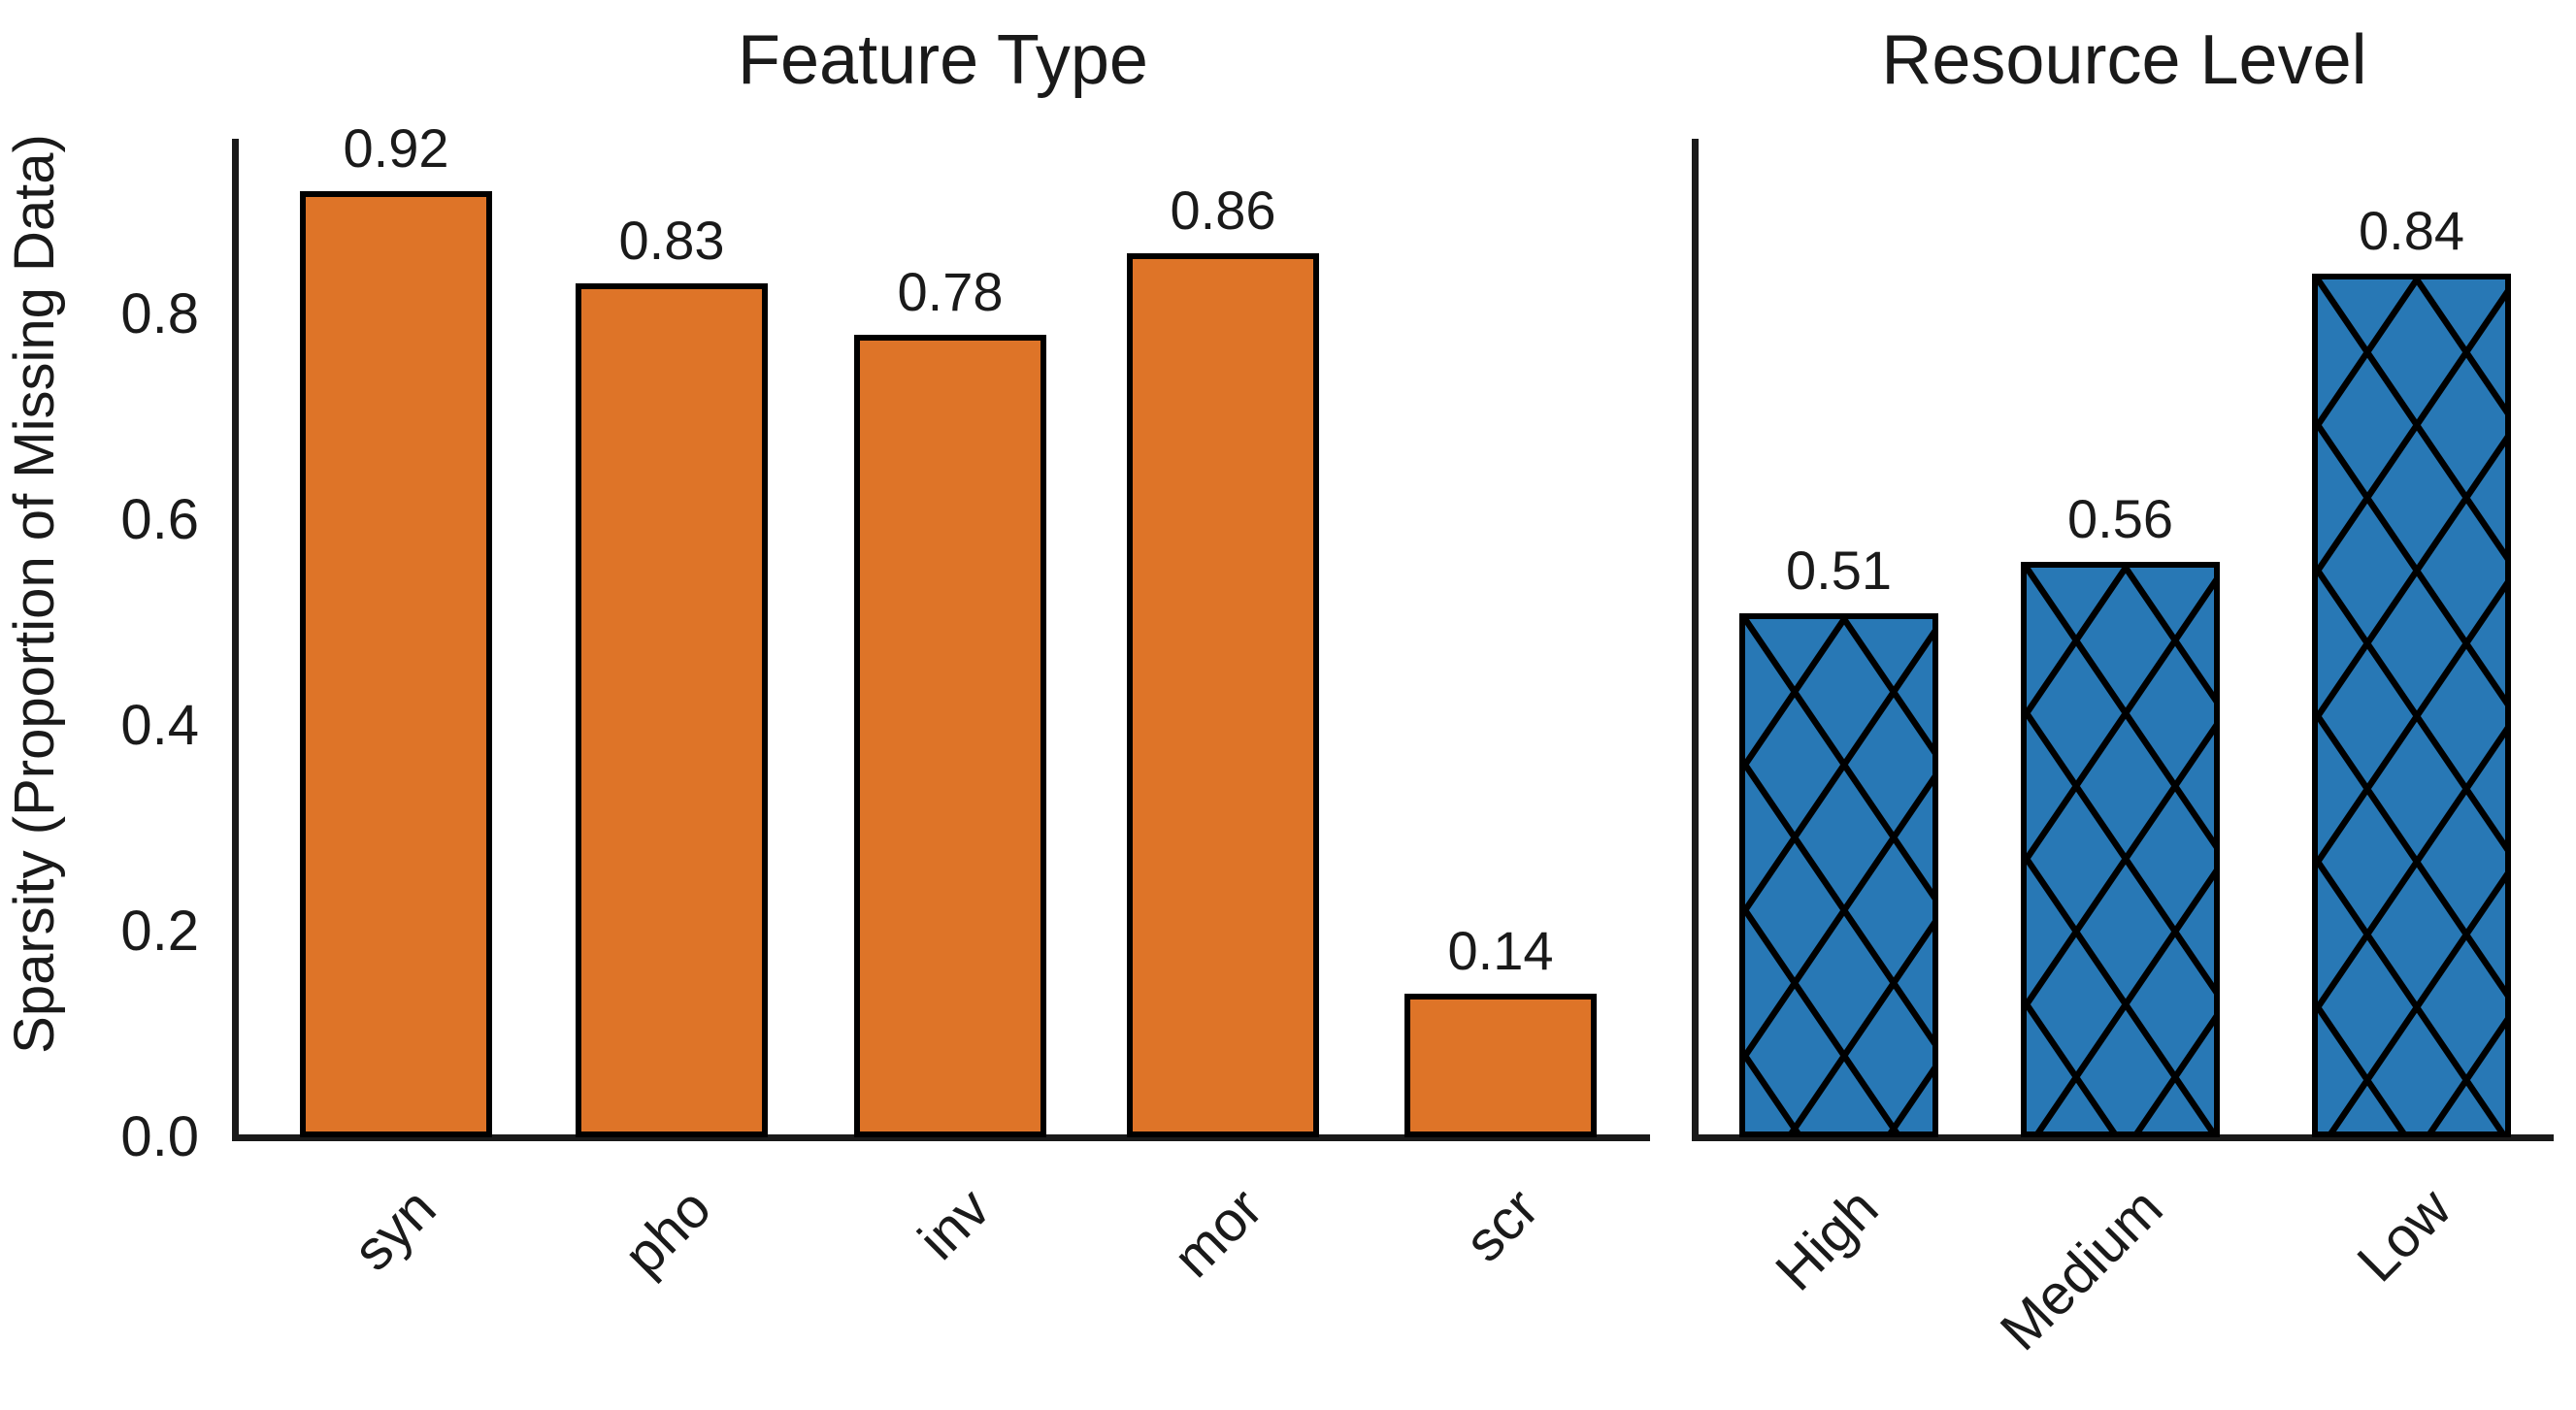 This screenshot has height=1410, width=2576. I want to click on x-tick-low: Low, so click(2403, 1236).